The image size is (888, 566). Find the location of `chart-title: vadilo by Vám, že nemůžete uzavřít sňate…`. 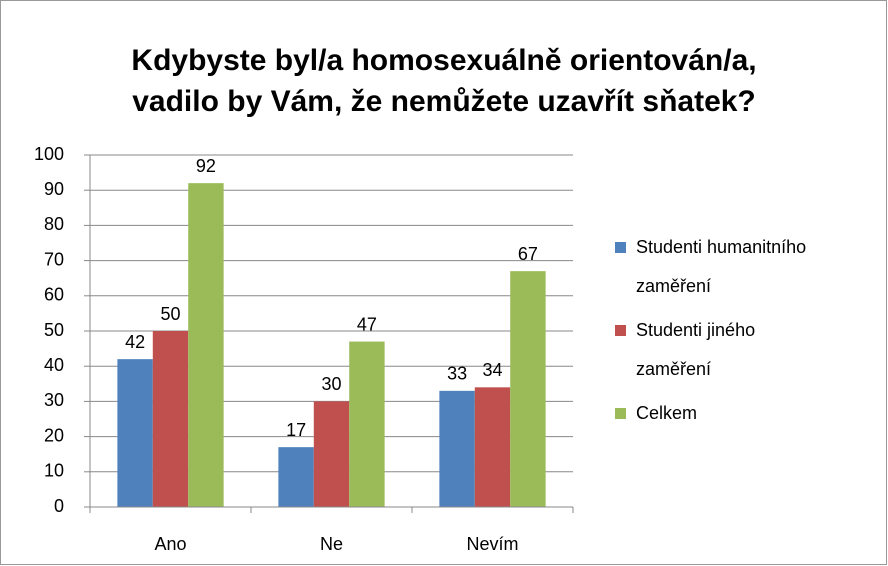

chart-title: vadilo by Vám, že nemůžete uzavřít sňate… is located at coordinates (444, 101).